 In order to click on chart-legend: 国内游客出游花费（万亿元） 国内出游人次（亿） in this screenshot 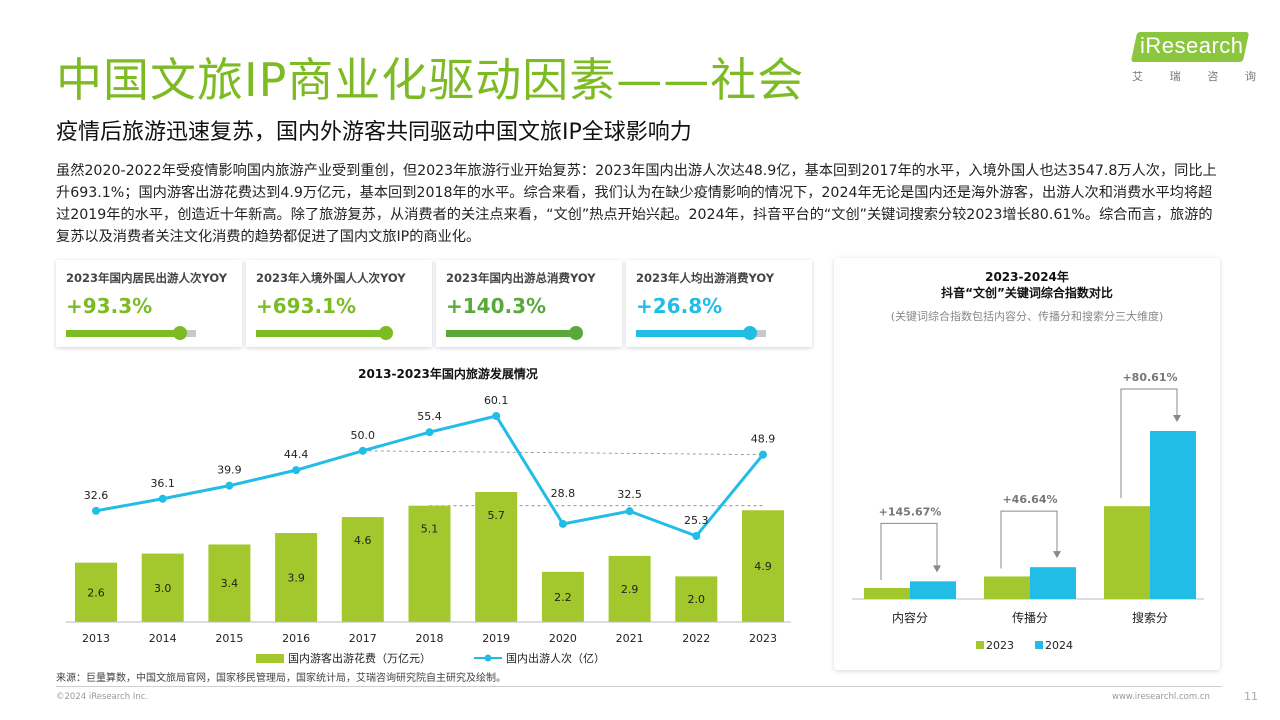, I will do `click(430, 658)`.